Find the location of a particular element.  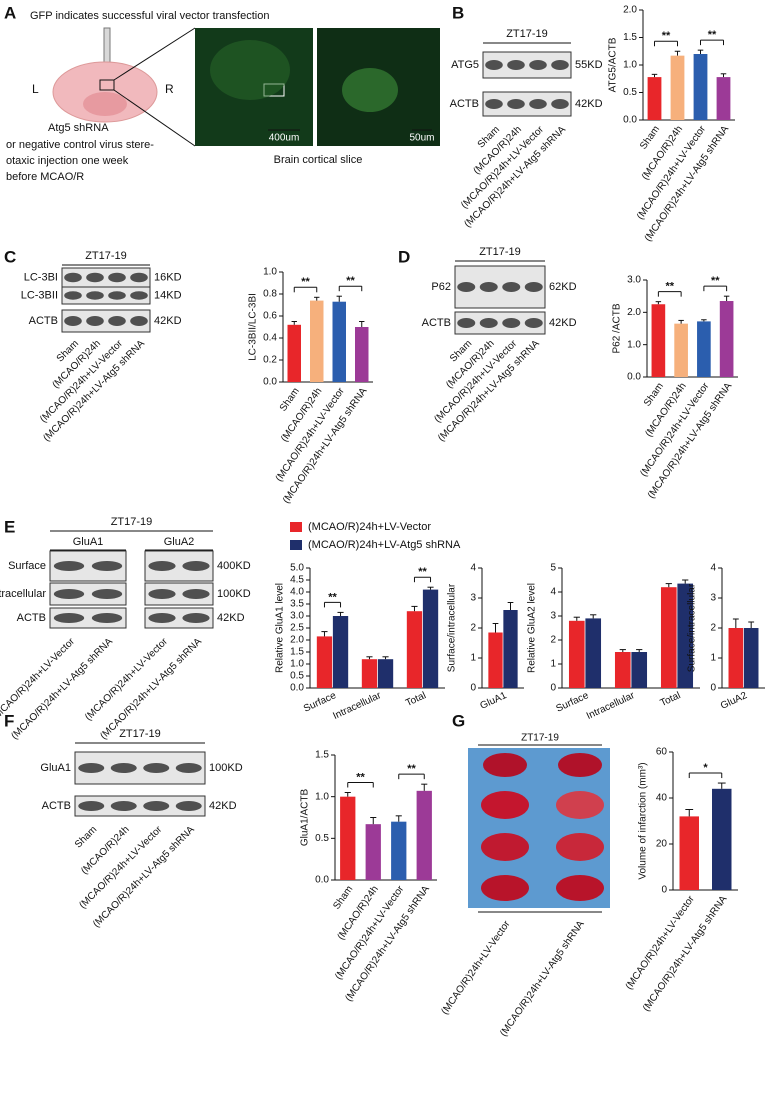

y-axis-title: Relative GluA2 level is located at coordinates (532, 628).